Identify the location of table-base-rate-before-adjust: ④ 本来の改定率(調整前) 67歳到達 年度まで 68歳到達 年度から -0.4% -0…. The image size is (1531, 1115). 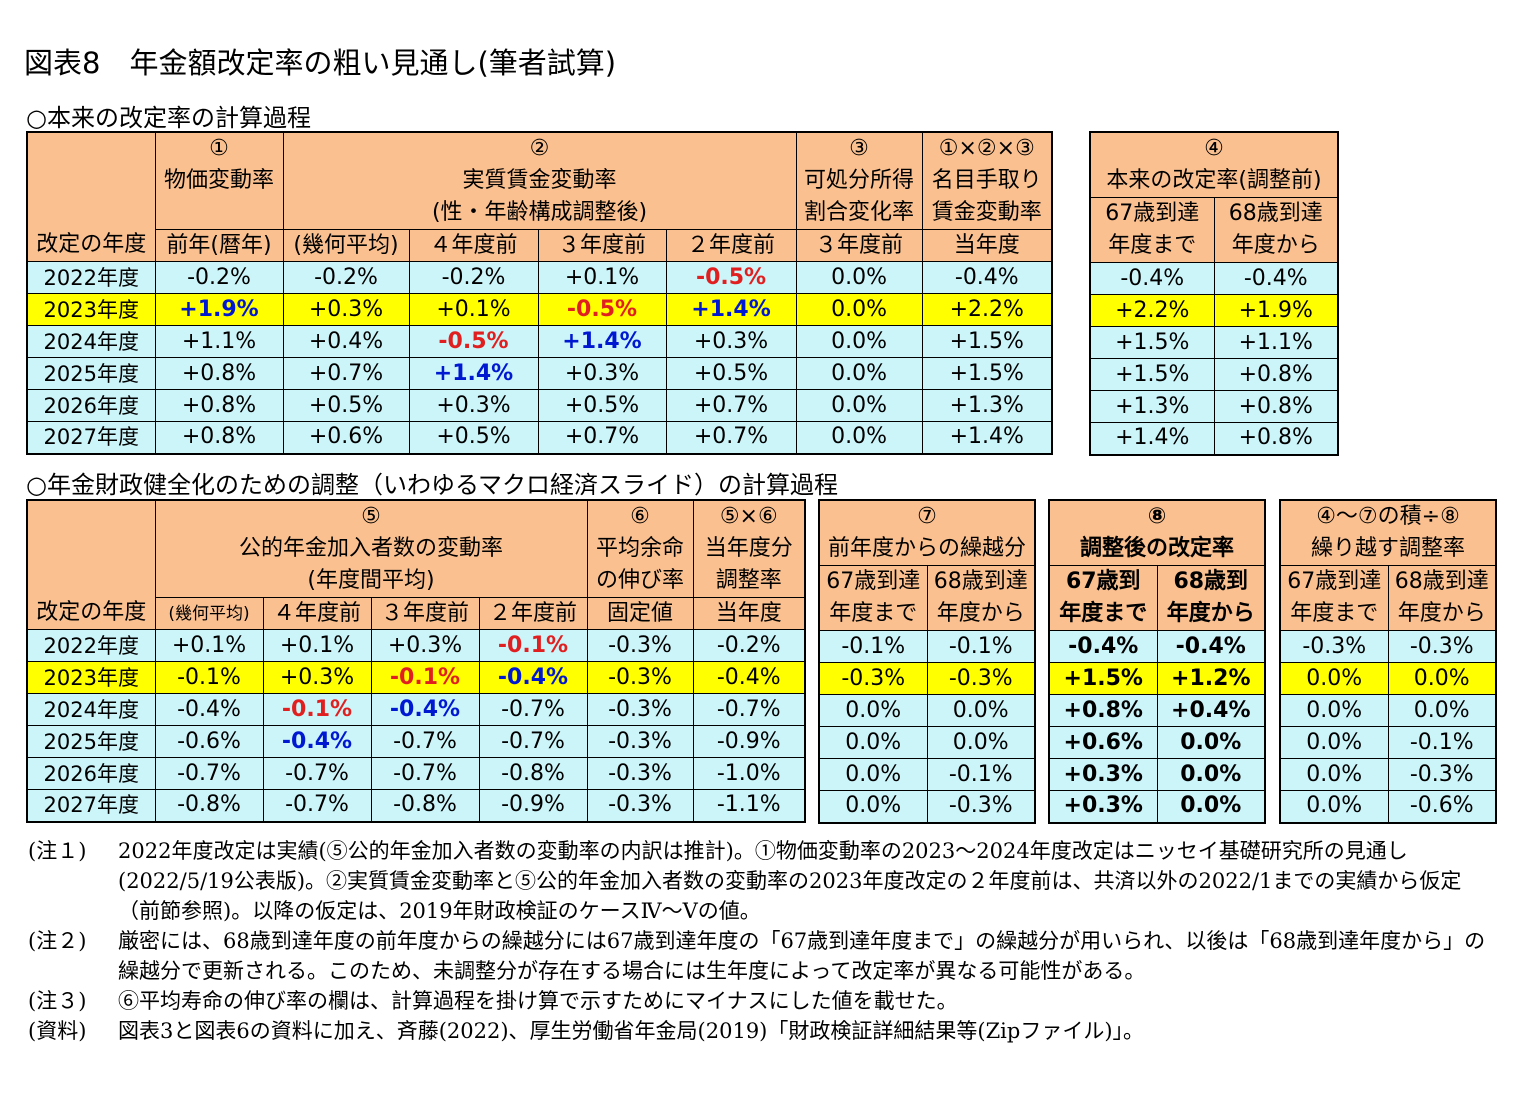
(1214, 293).